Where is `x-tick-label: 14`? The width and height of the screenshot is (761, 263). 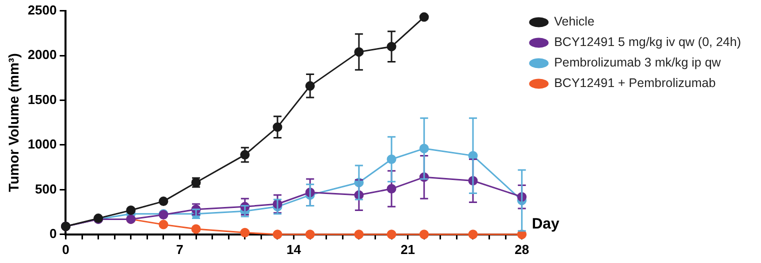
x-tick-label: 14 is located at coordinates (294, 249).